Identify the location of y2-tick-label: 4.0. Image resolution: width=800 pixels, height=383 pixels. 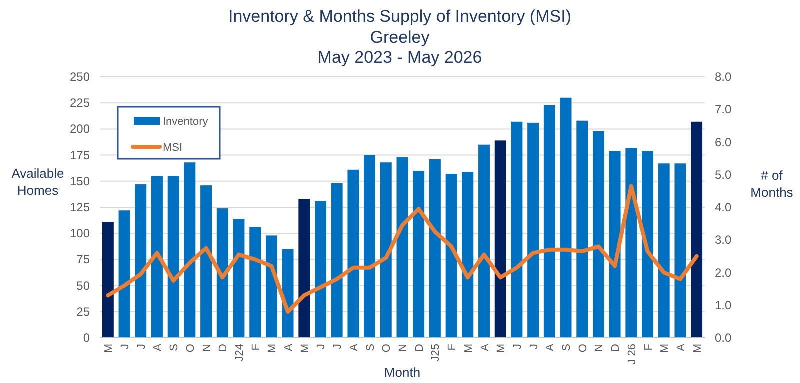
(723, 207).